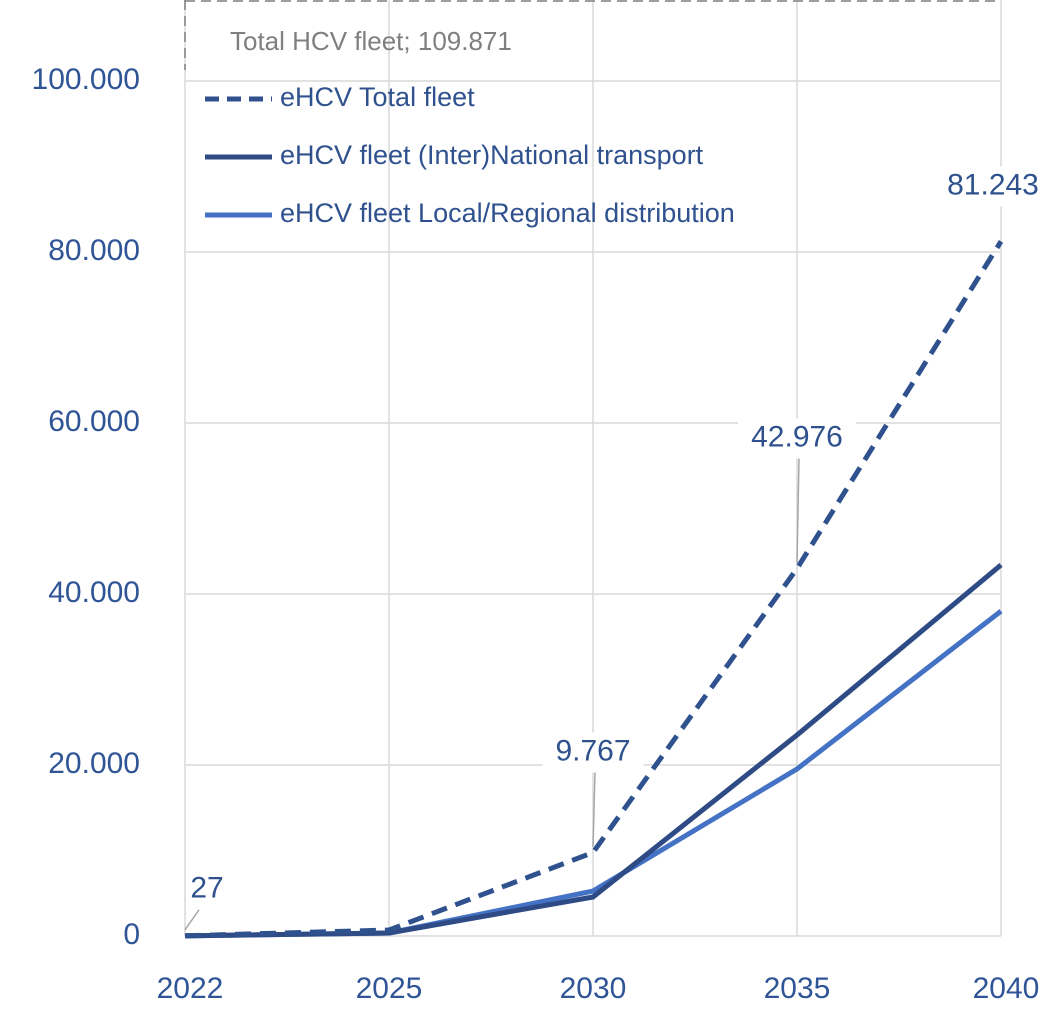 This screenshot has height=1009, width=1061. I want to click on y-tick-label: 80.000, so click(94, 250).